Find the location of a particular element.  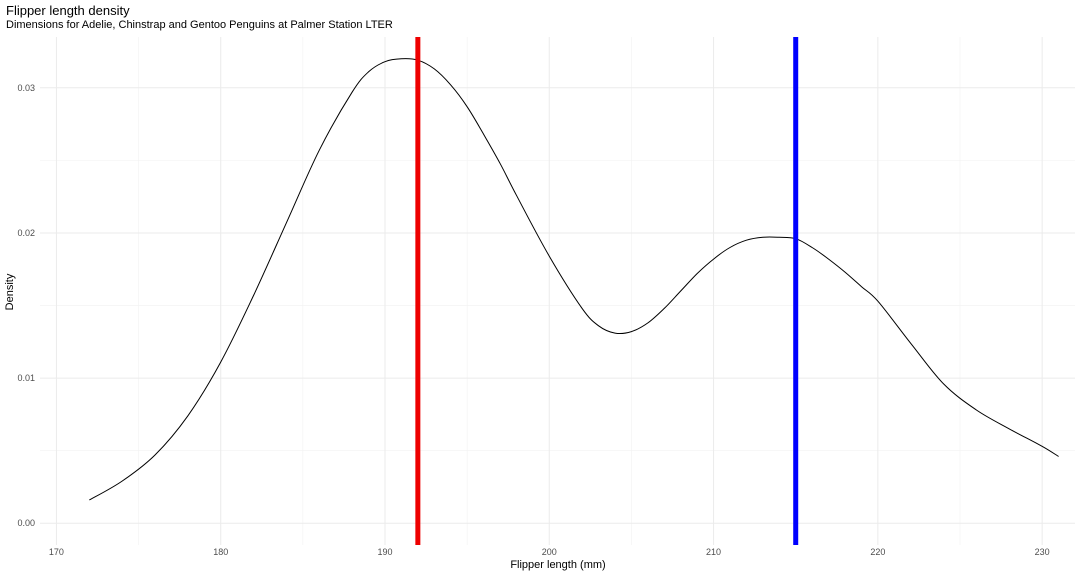

x-tick-label: 220 is located at coordinates (877, 552).